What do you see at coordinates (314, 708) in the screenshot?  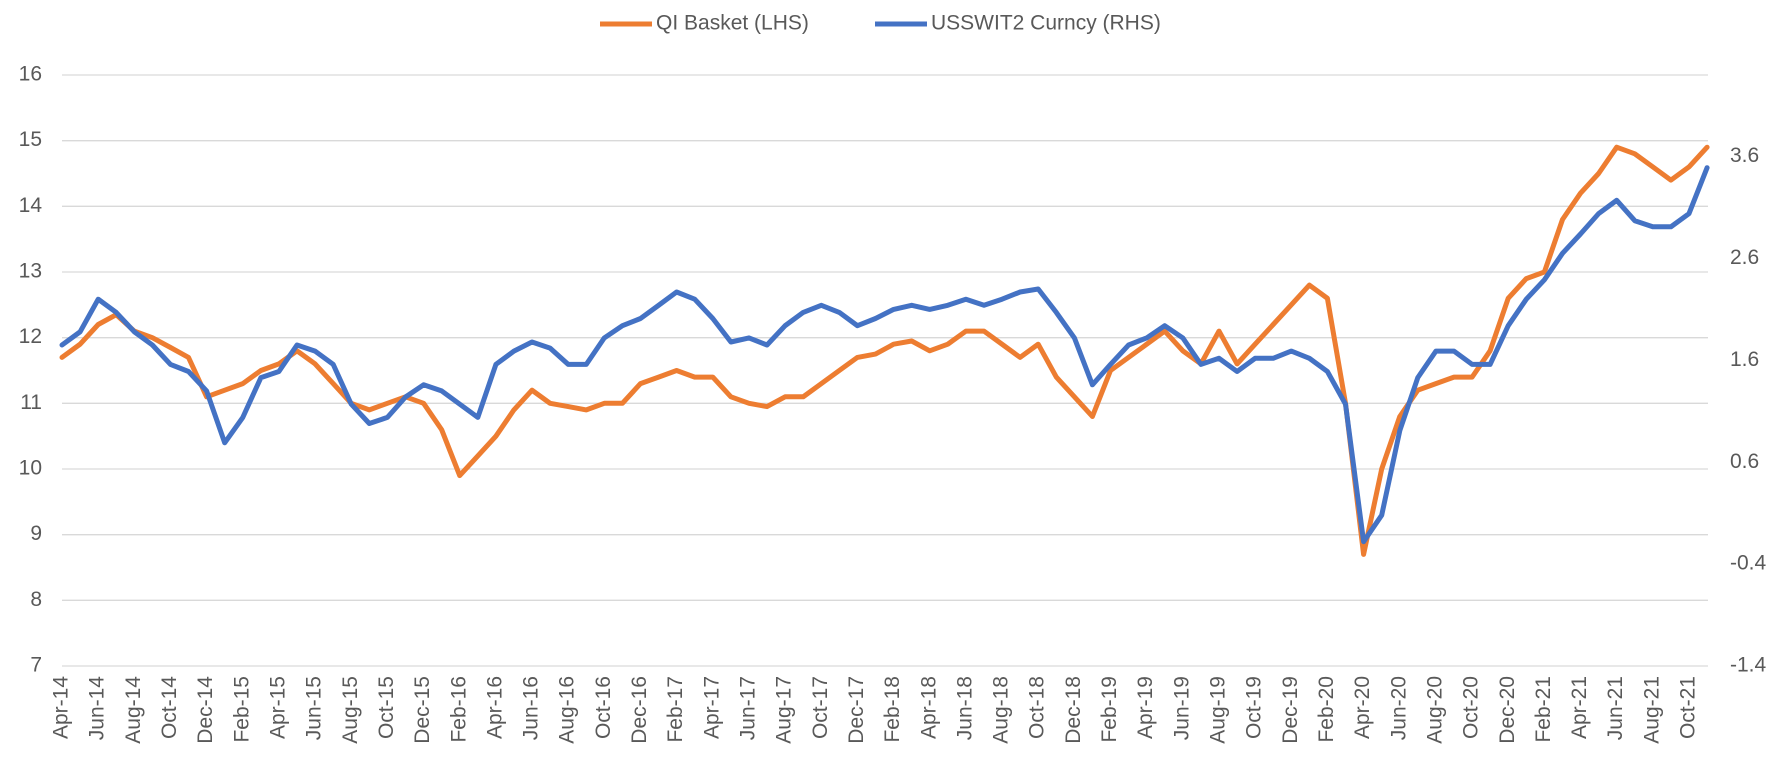 I see `x-tick-label: Jun-15` at bounding box center [314, 708].